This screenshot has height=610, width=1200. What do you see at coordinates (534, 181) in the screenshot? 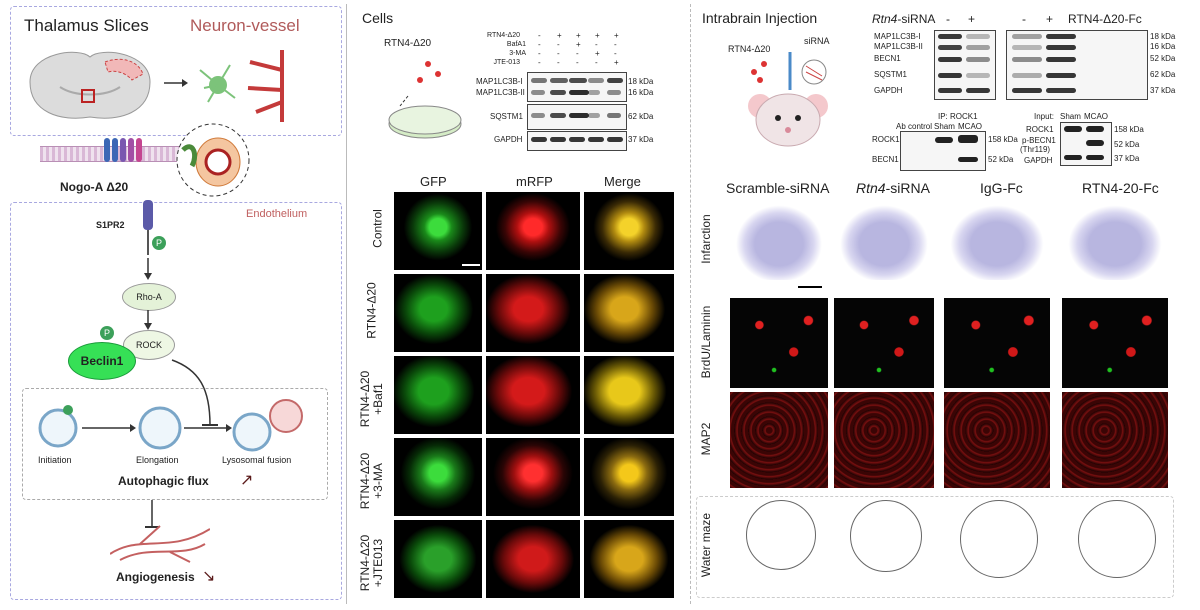
I see `col-header-mrfp: mRFP` at bounding box center [534, 181].